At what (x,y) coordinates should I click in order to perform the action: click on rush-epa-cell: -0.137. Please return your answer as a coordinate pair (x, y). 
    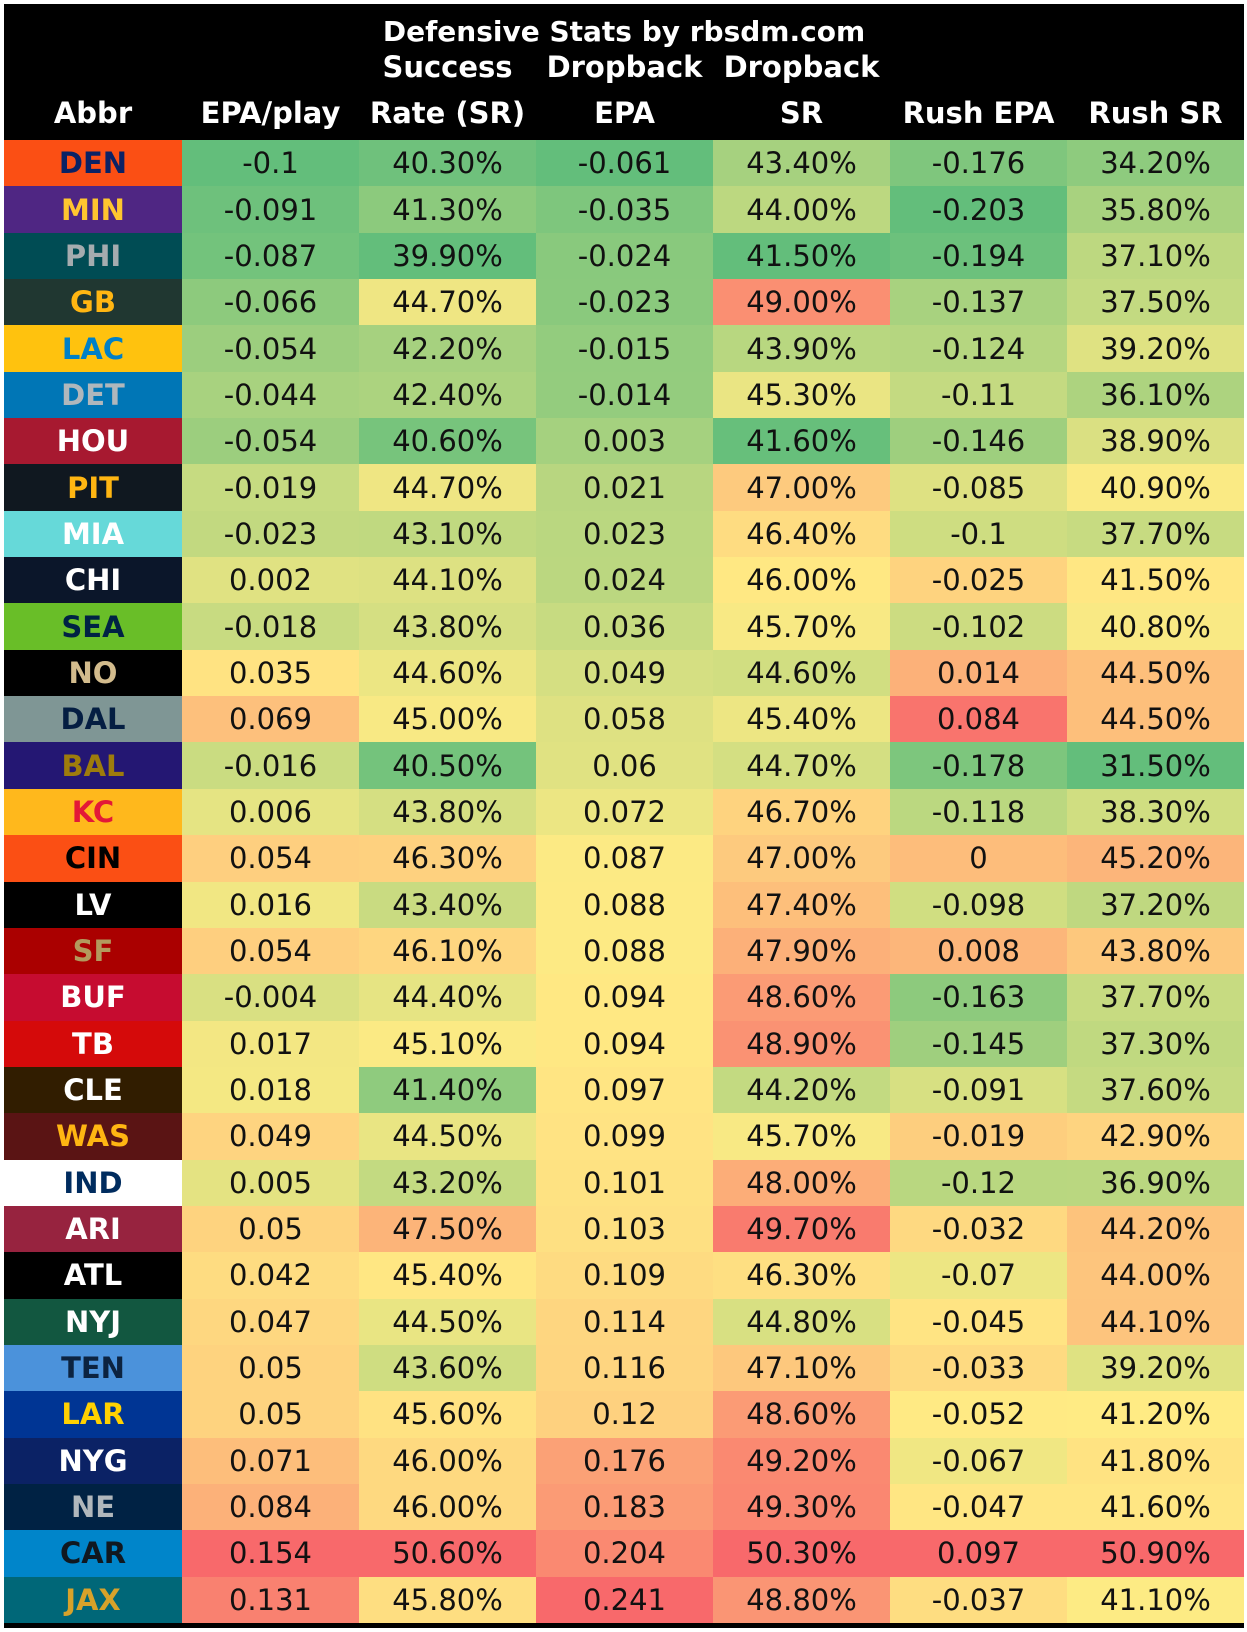
    Looking at the image, I should click on (978, 302).